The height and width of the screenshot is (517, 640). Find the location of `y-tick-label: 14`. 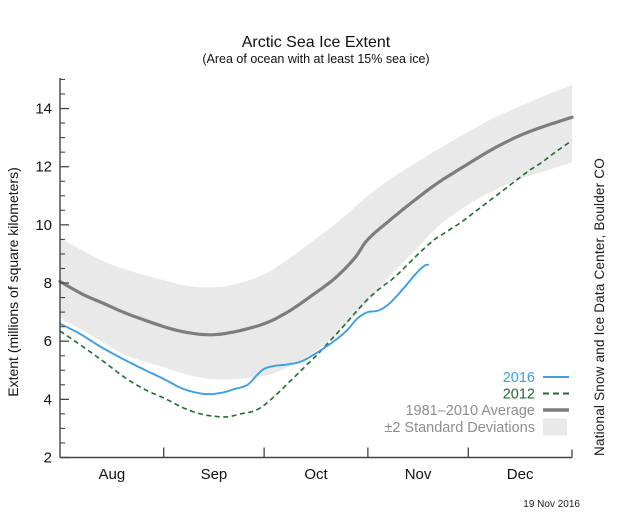

y-tick-label: 14 is located at coordinates (43, 109).